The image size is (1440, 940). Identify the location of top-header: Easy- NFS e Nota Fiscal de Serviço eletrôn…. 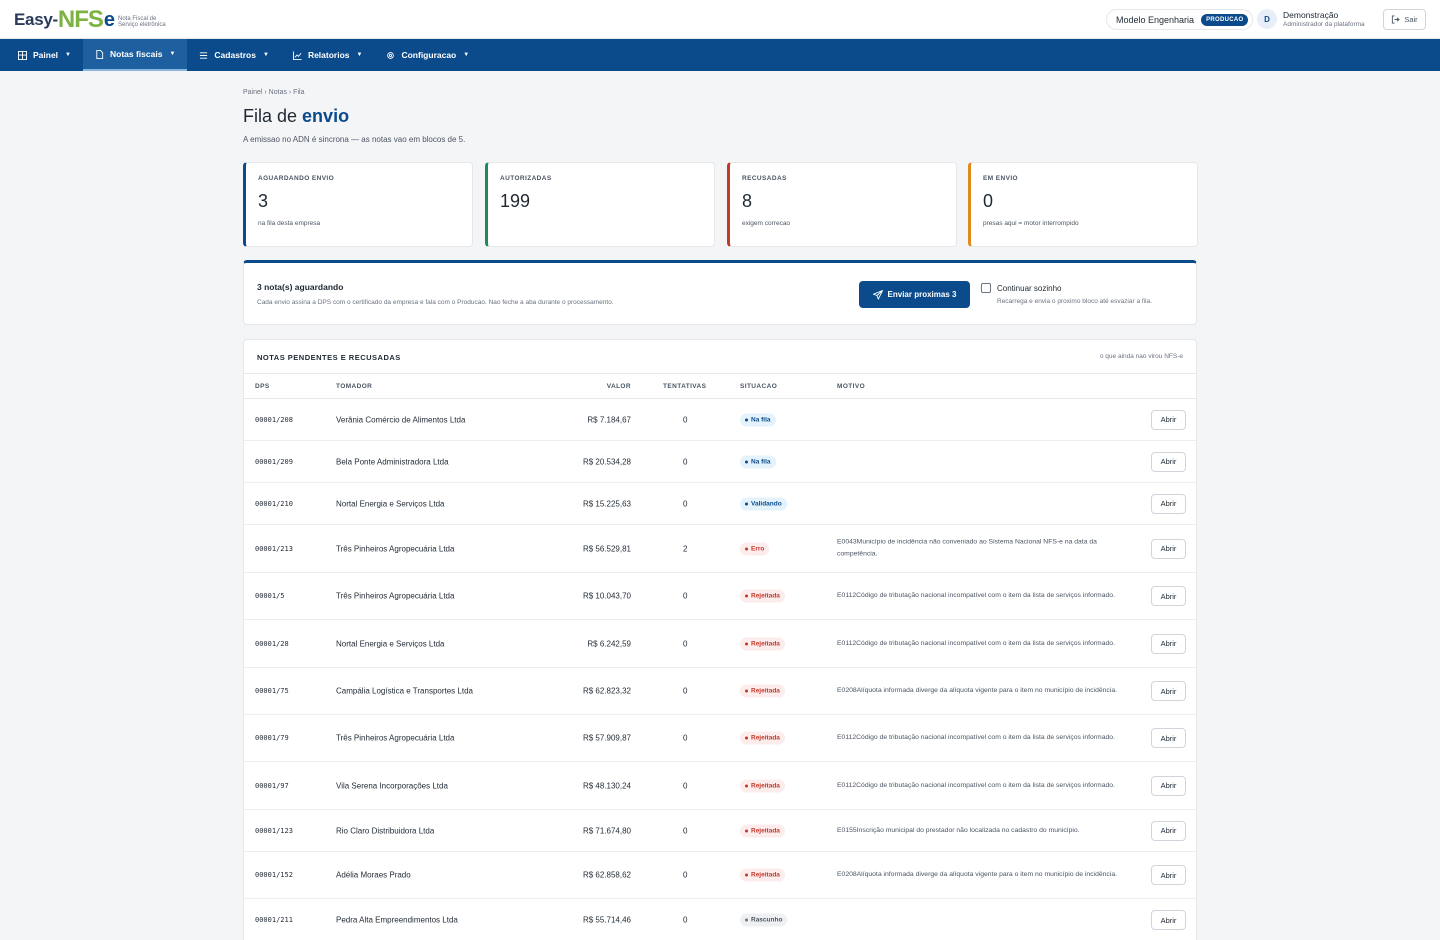
(720, 19).